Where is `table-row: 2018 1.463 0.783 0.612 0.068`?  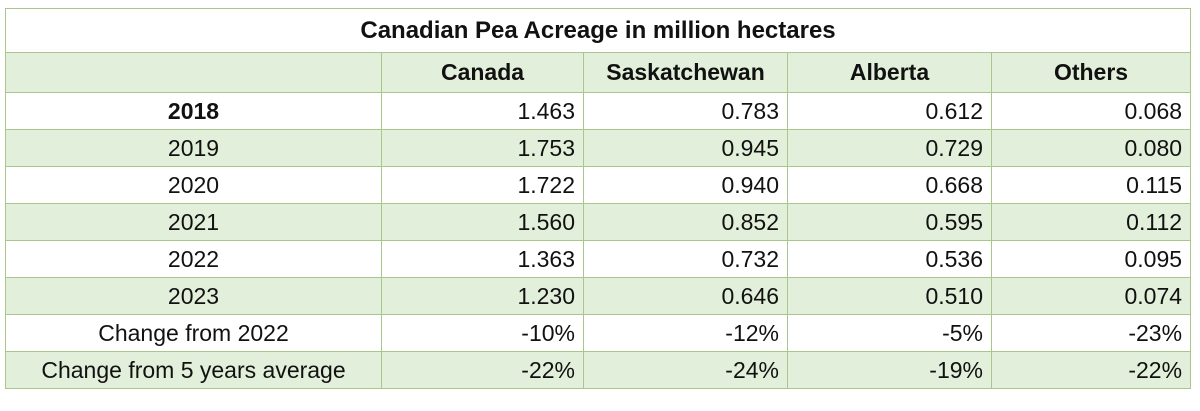 table-row: 2018 1.463 0.783 0.612 0.068 is located at coordinates (598, 111).